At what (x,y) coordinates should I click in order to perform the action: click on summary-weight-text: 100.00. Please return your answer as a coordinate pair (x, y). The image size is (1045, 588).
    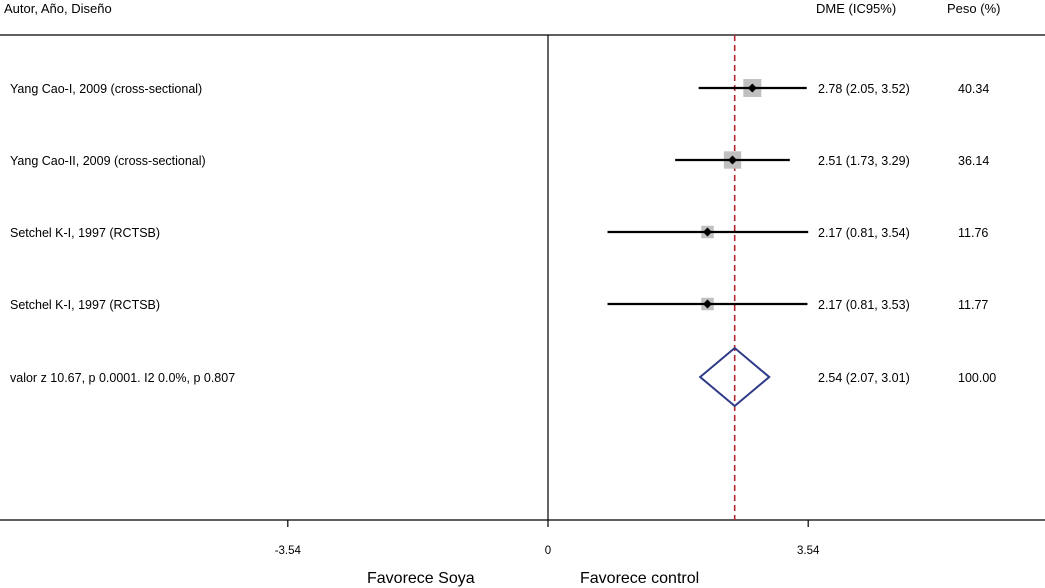
    Looking at the image, I should click on (977, 378).